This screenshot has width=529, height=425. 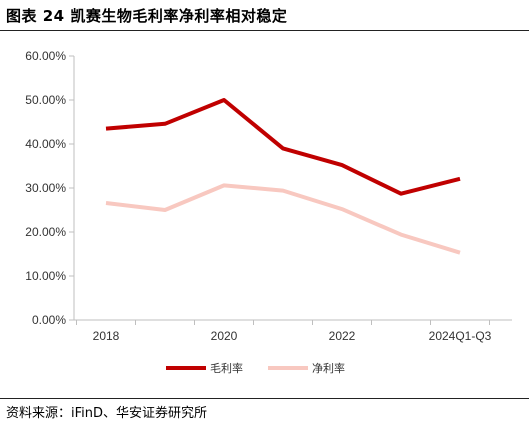 I want to click on source-divider, so click(x=264, y=398).